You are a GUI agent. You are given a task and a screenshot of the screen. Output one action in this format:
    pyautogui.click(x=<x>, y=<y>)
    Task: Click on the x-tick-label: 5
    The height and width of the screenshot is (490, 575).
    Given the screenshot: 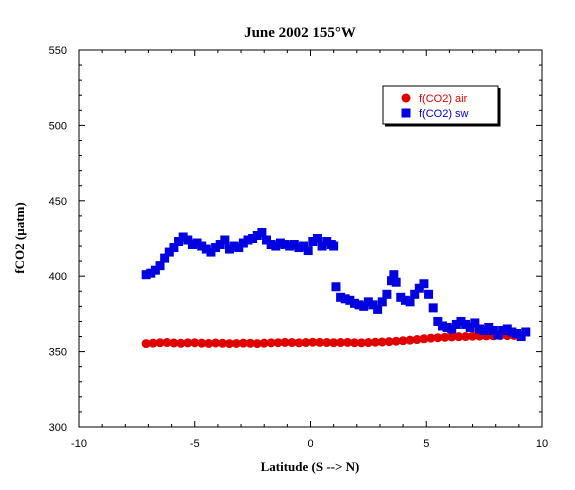 What is the action you would take?
    pyautogui.click(x=426, y=444)
    